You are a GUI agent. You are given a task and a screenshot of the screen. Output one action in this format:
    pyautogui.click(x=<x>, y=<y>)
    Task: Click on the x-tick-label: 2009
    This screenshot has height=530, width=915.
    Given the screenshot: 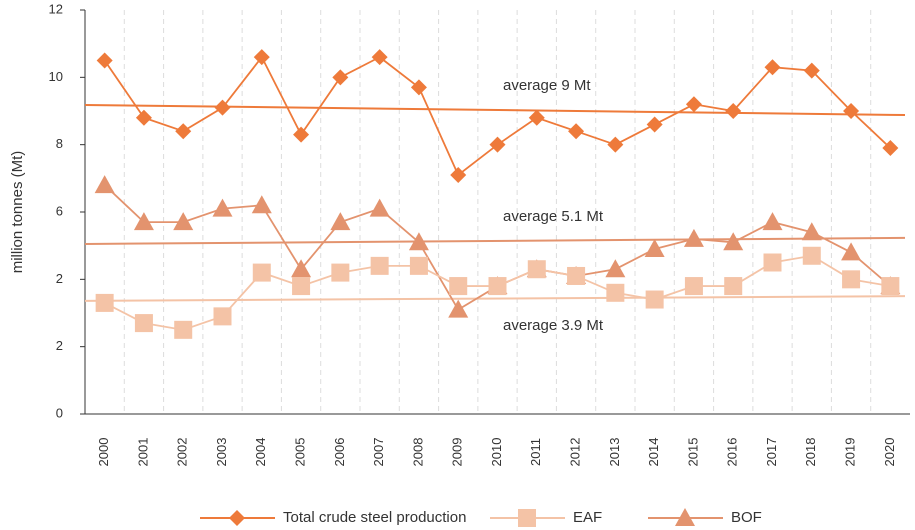 What is the action you would take?
    pyautogui.click(x=457, y=452)
    